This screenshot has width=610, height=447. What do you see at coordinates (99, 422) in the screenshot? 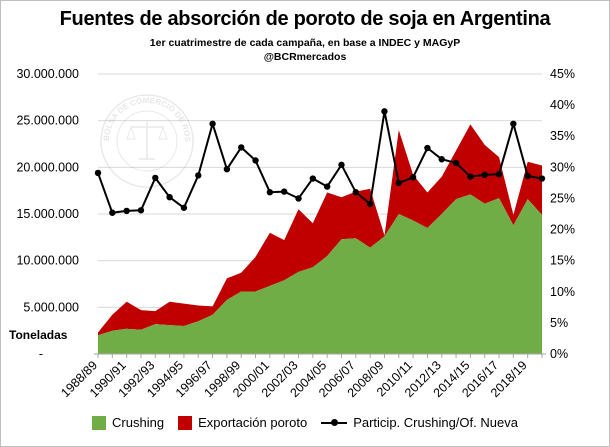
I see `legend-swatch-crushing` at bounding box center [99, 422].